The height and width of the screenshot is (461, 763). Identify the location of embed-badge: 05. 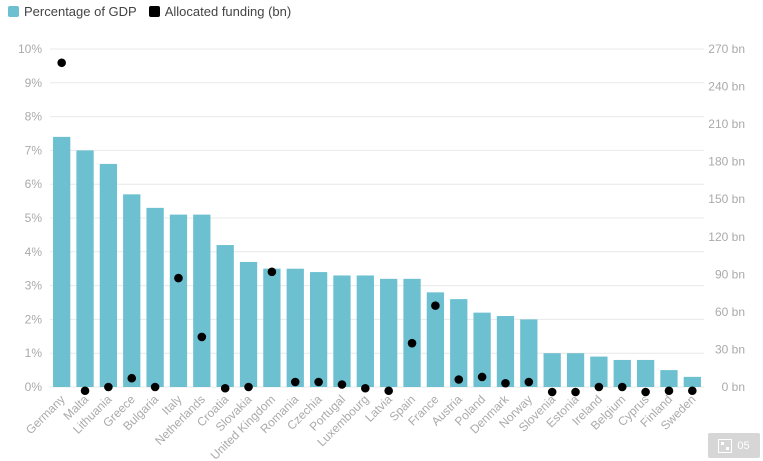
(734, 445).